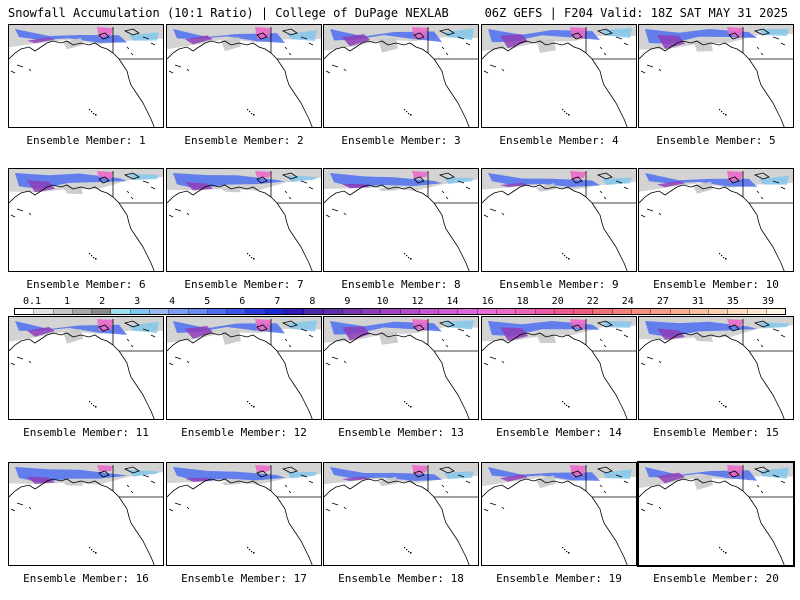  I want to click on legend-tick-label: 14, so click(452, 301).